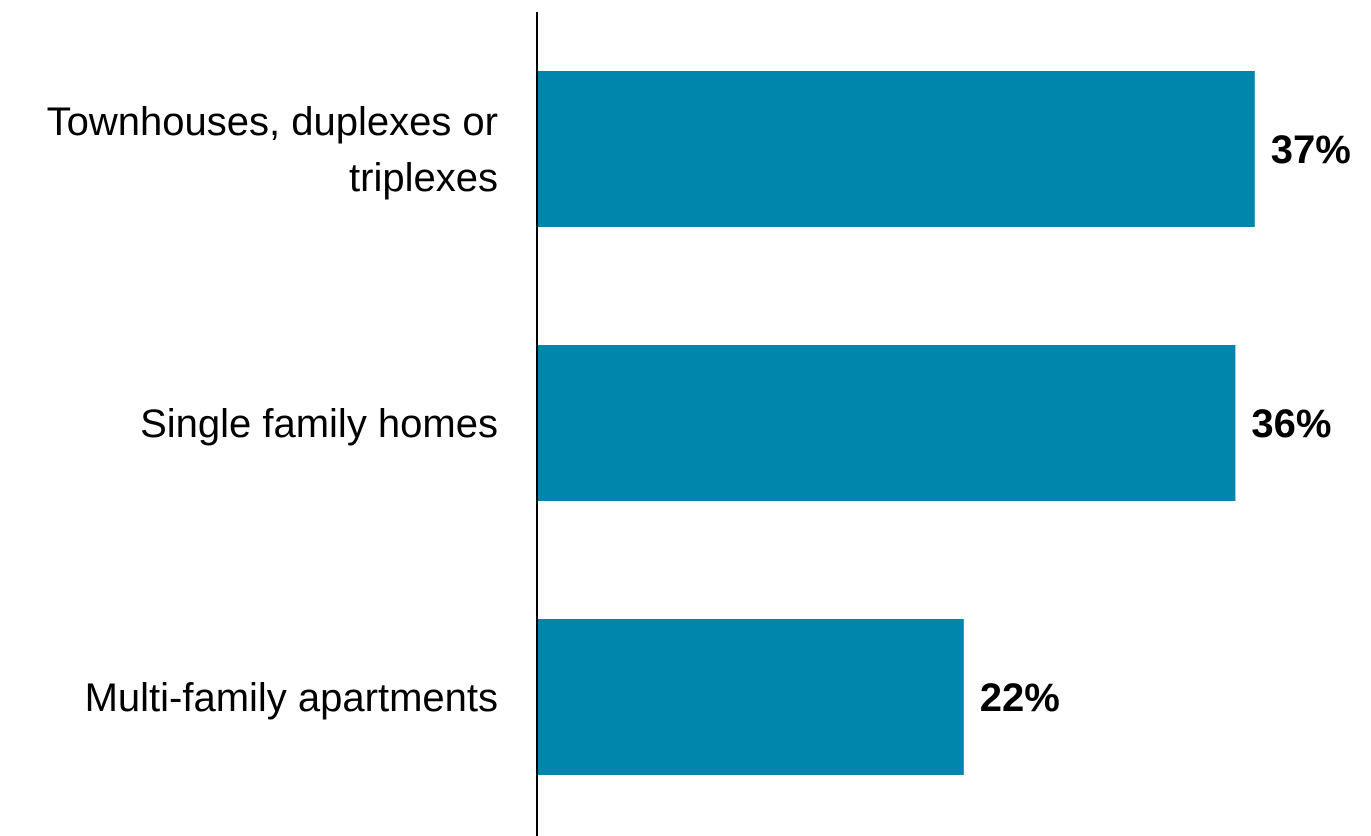  I want to click on value-label-1: 37%, so click(1311, 150).